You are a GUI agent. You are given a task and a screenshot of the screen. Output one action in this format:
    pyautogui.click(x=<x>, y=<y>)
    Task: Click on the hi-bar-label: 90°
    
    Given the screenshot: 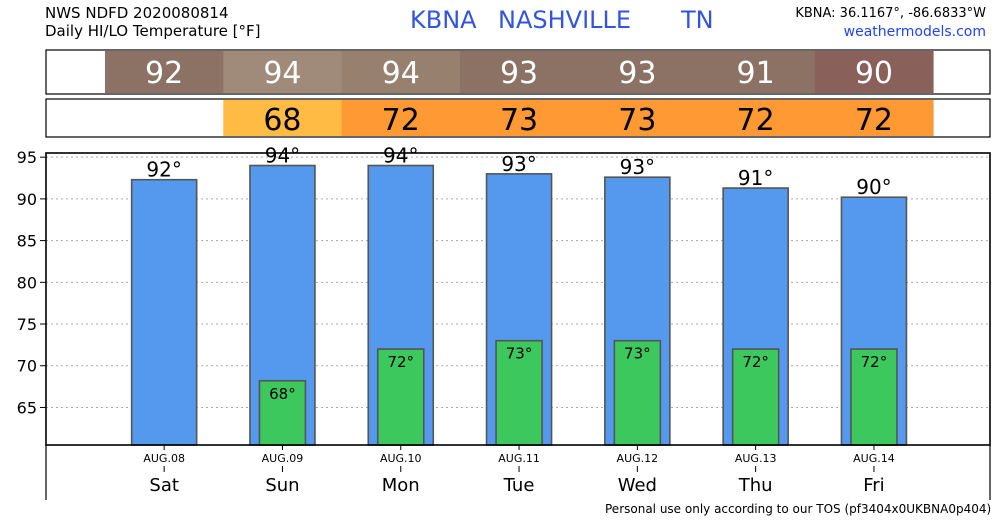 What is the action you would take?
    pyautogui.click(x=873, y=187)
    